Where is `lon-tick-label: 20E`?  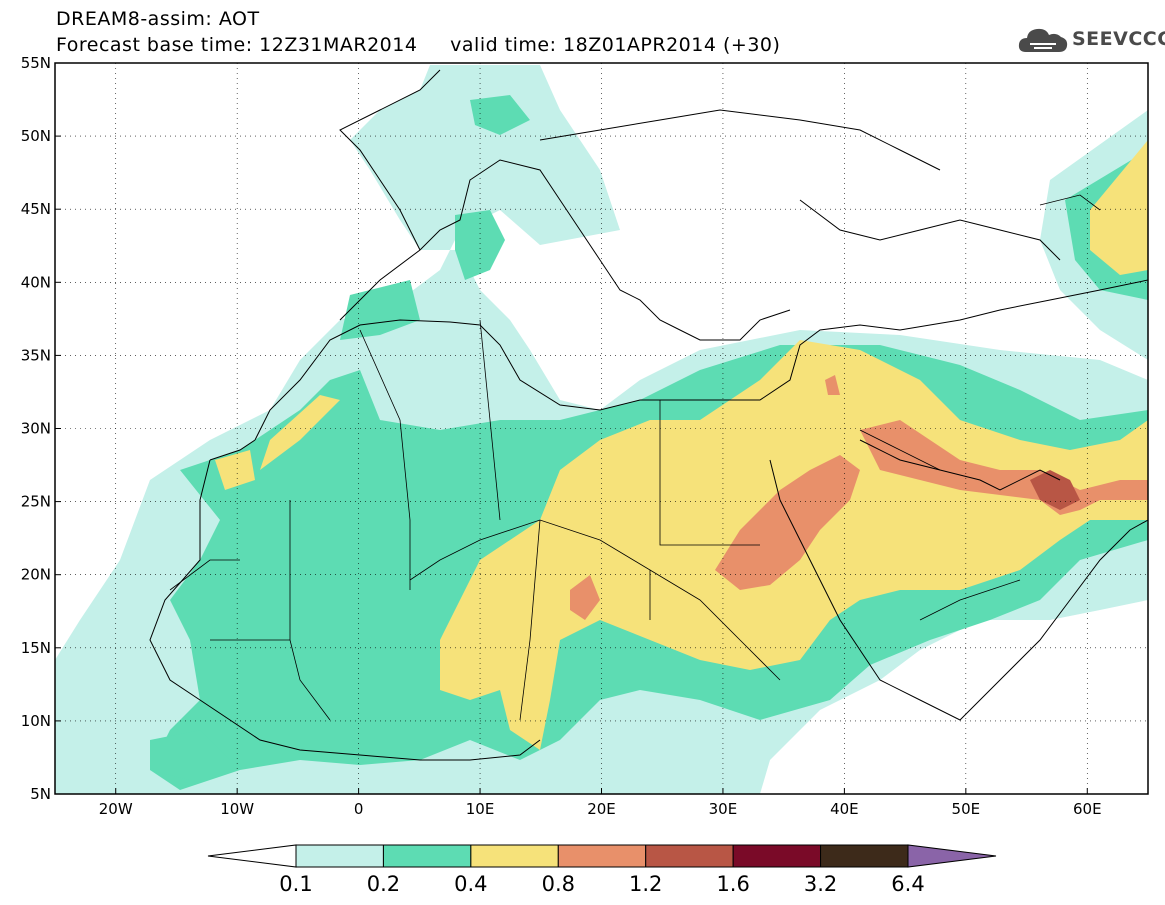
lon-tick-label: 20E is located at coordinates (601, 809).